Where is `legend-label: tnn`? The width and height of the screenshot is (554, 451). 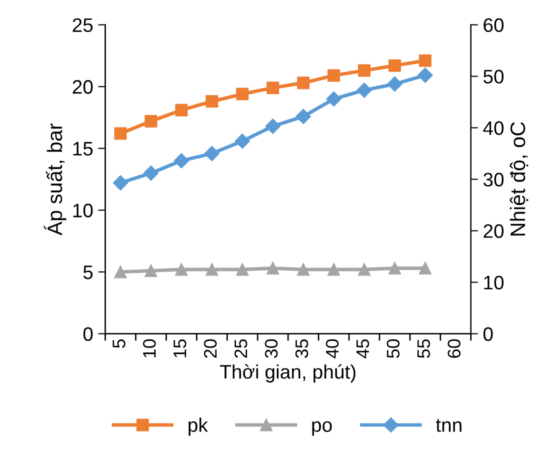
legend-label: tnn is located at coordinates (449, 425).